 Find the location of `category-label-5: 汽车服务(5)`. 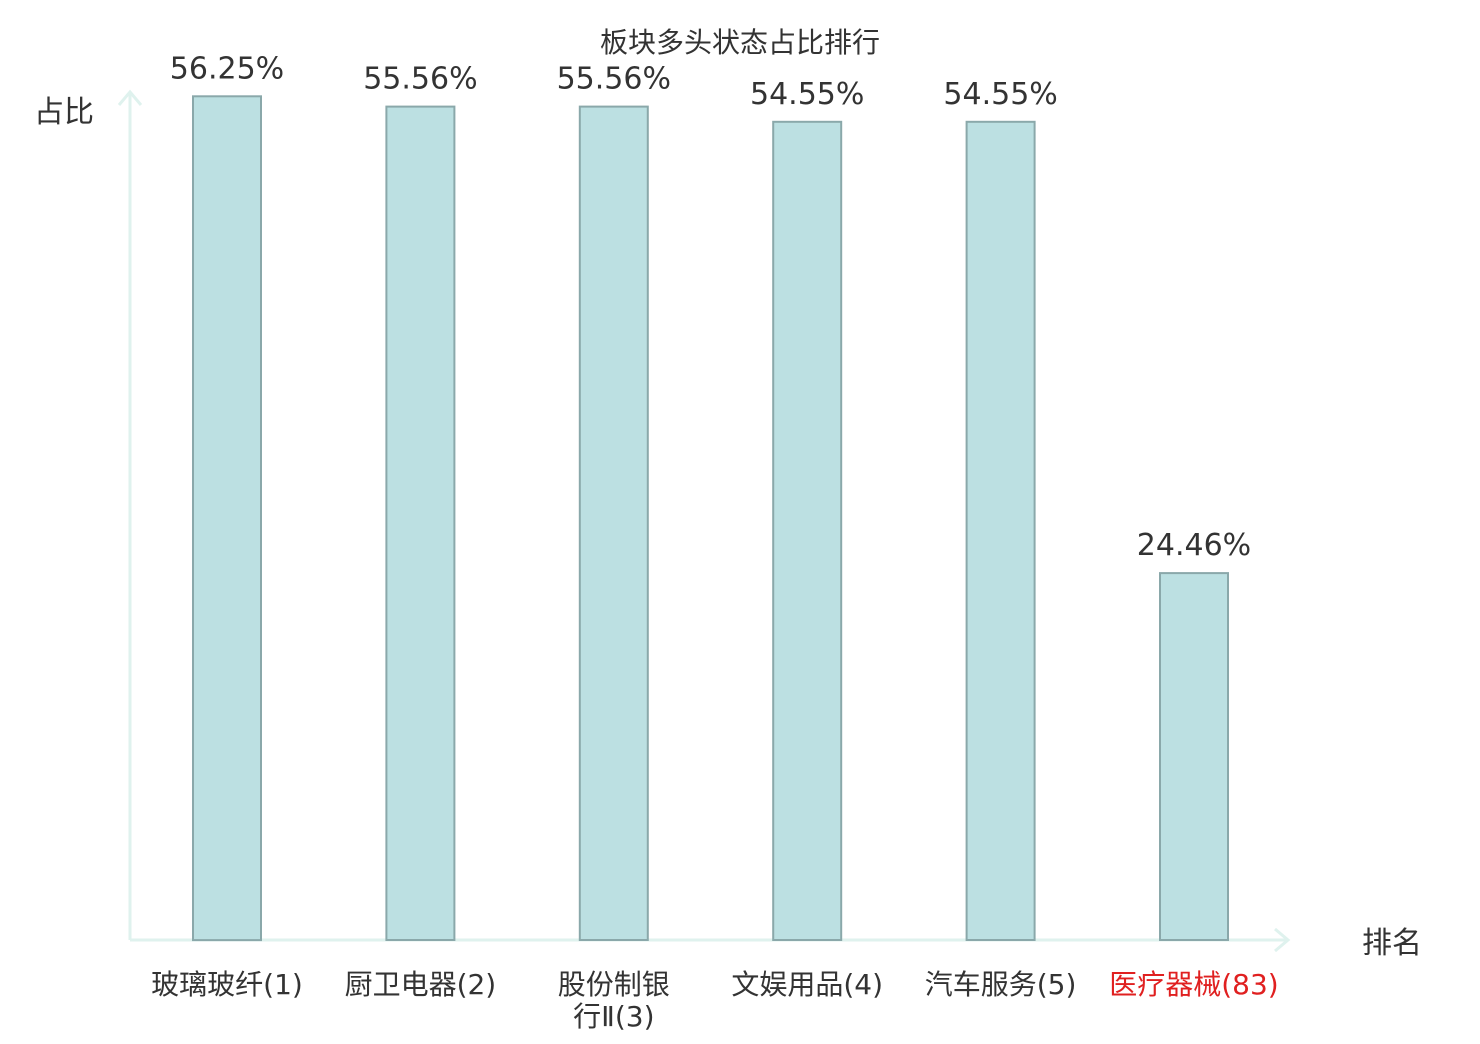

category-label-5: 汽车服务(5) is located at coordinates (1001, 984).